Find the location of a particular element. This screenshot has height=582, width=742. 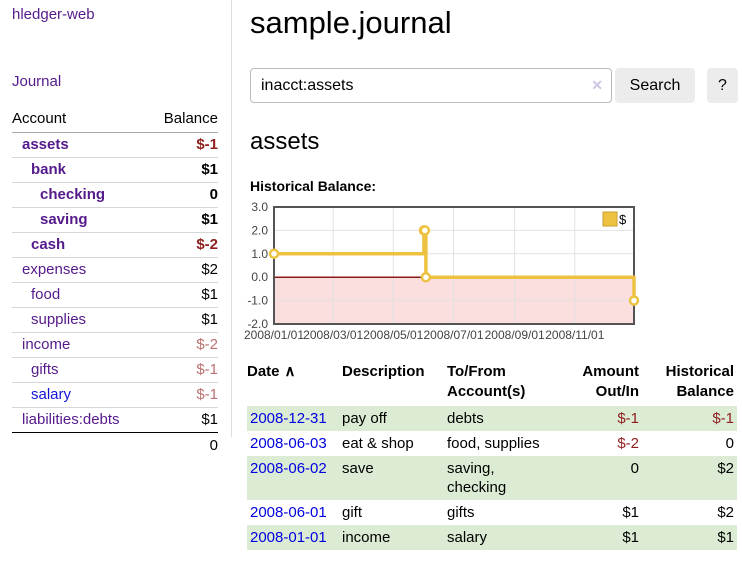

svg-text: 3.0 is located at coordinates (259, 207).